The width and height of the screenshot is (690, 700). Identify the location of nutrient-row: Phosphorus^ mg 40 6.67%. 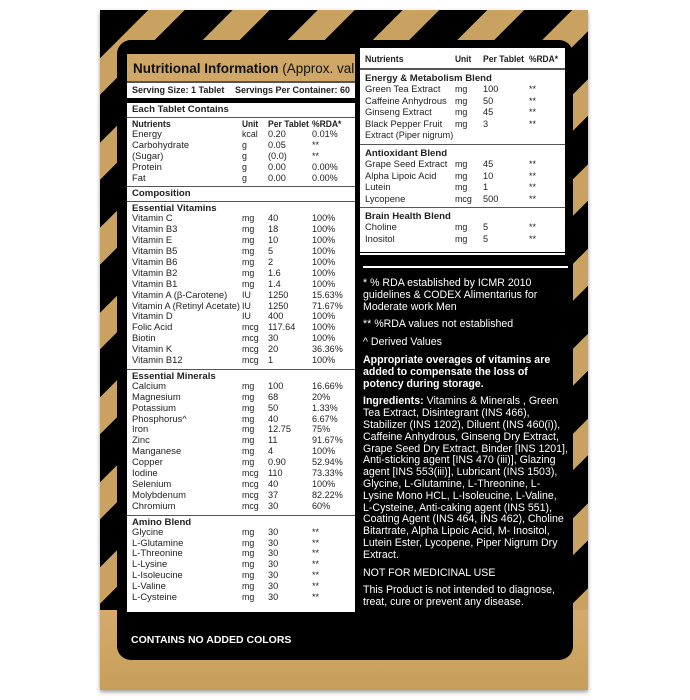
(241, 419).